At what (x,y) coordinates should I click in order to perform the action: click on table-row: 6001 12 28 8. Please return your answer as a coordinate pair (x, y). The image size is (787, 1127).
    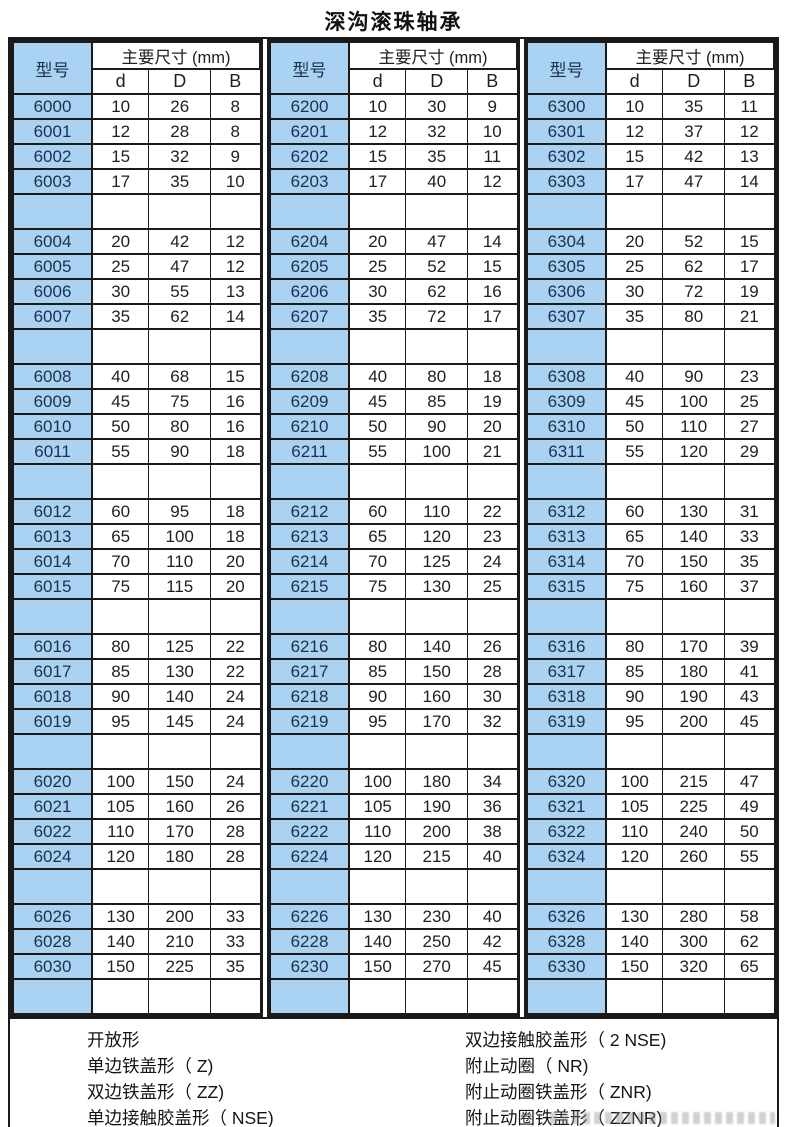
    Looking at the image, I should click on (136, 131).